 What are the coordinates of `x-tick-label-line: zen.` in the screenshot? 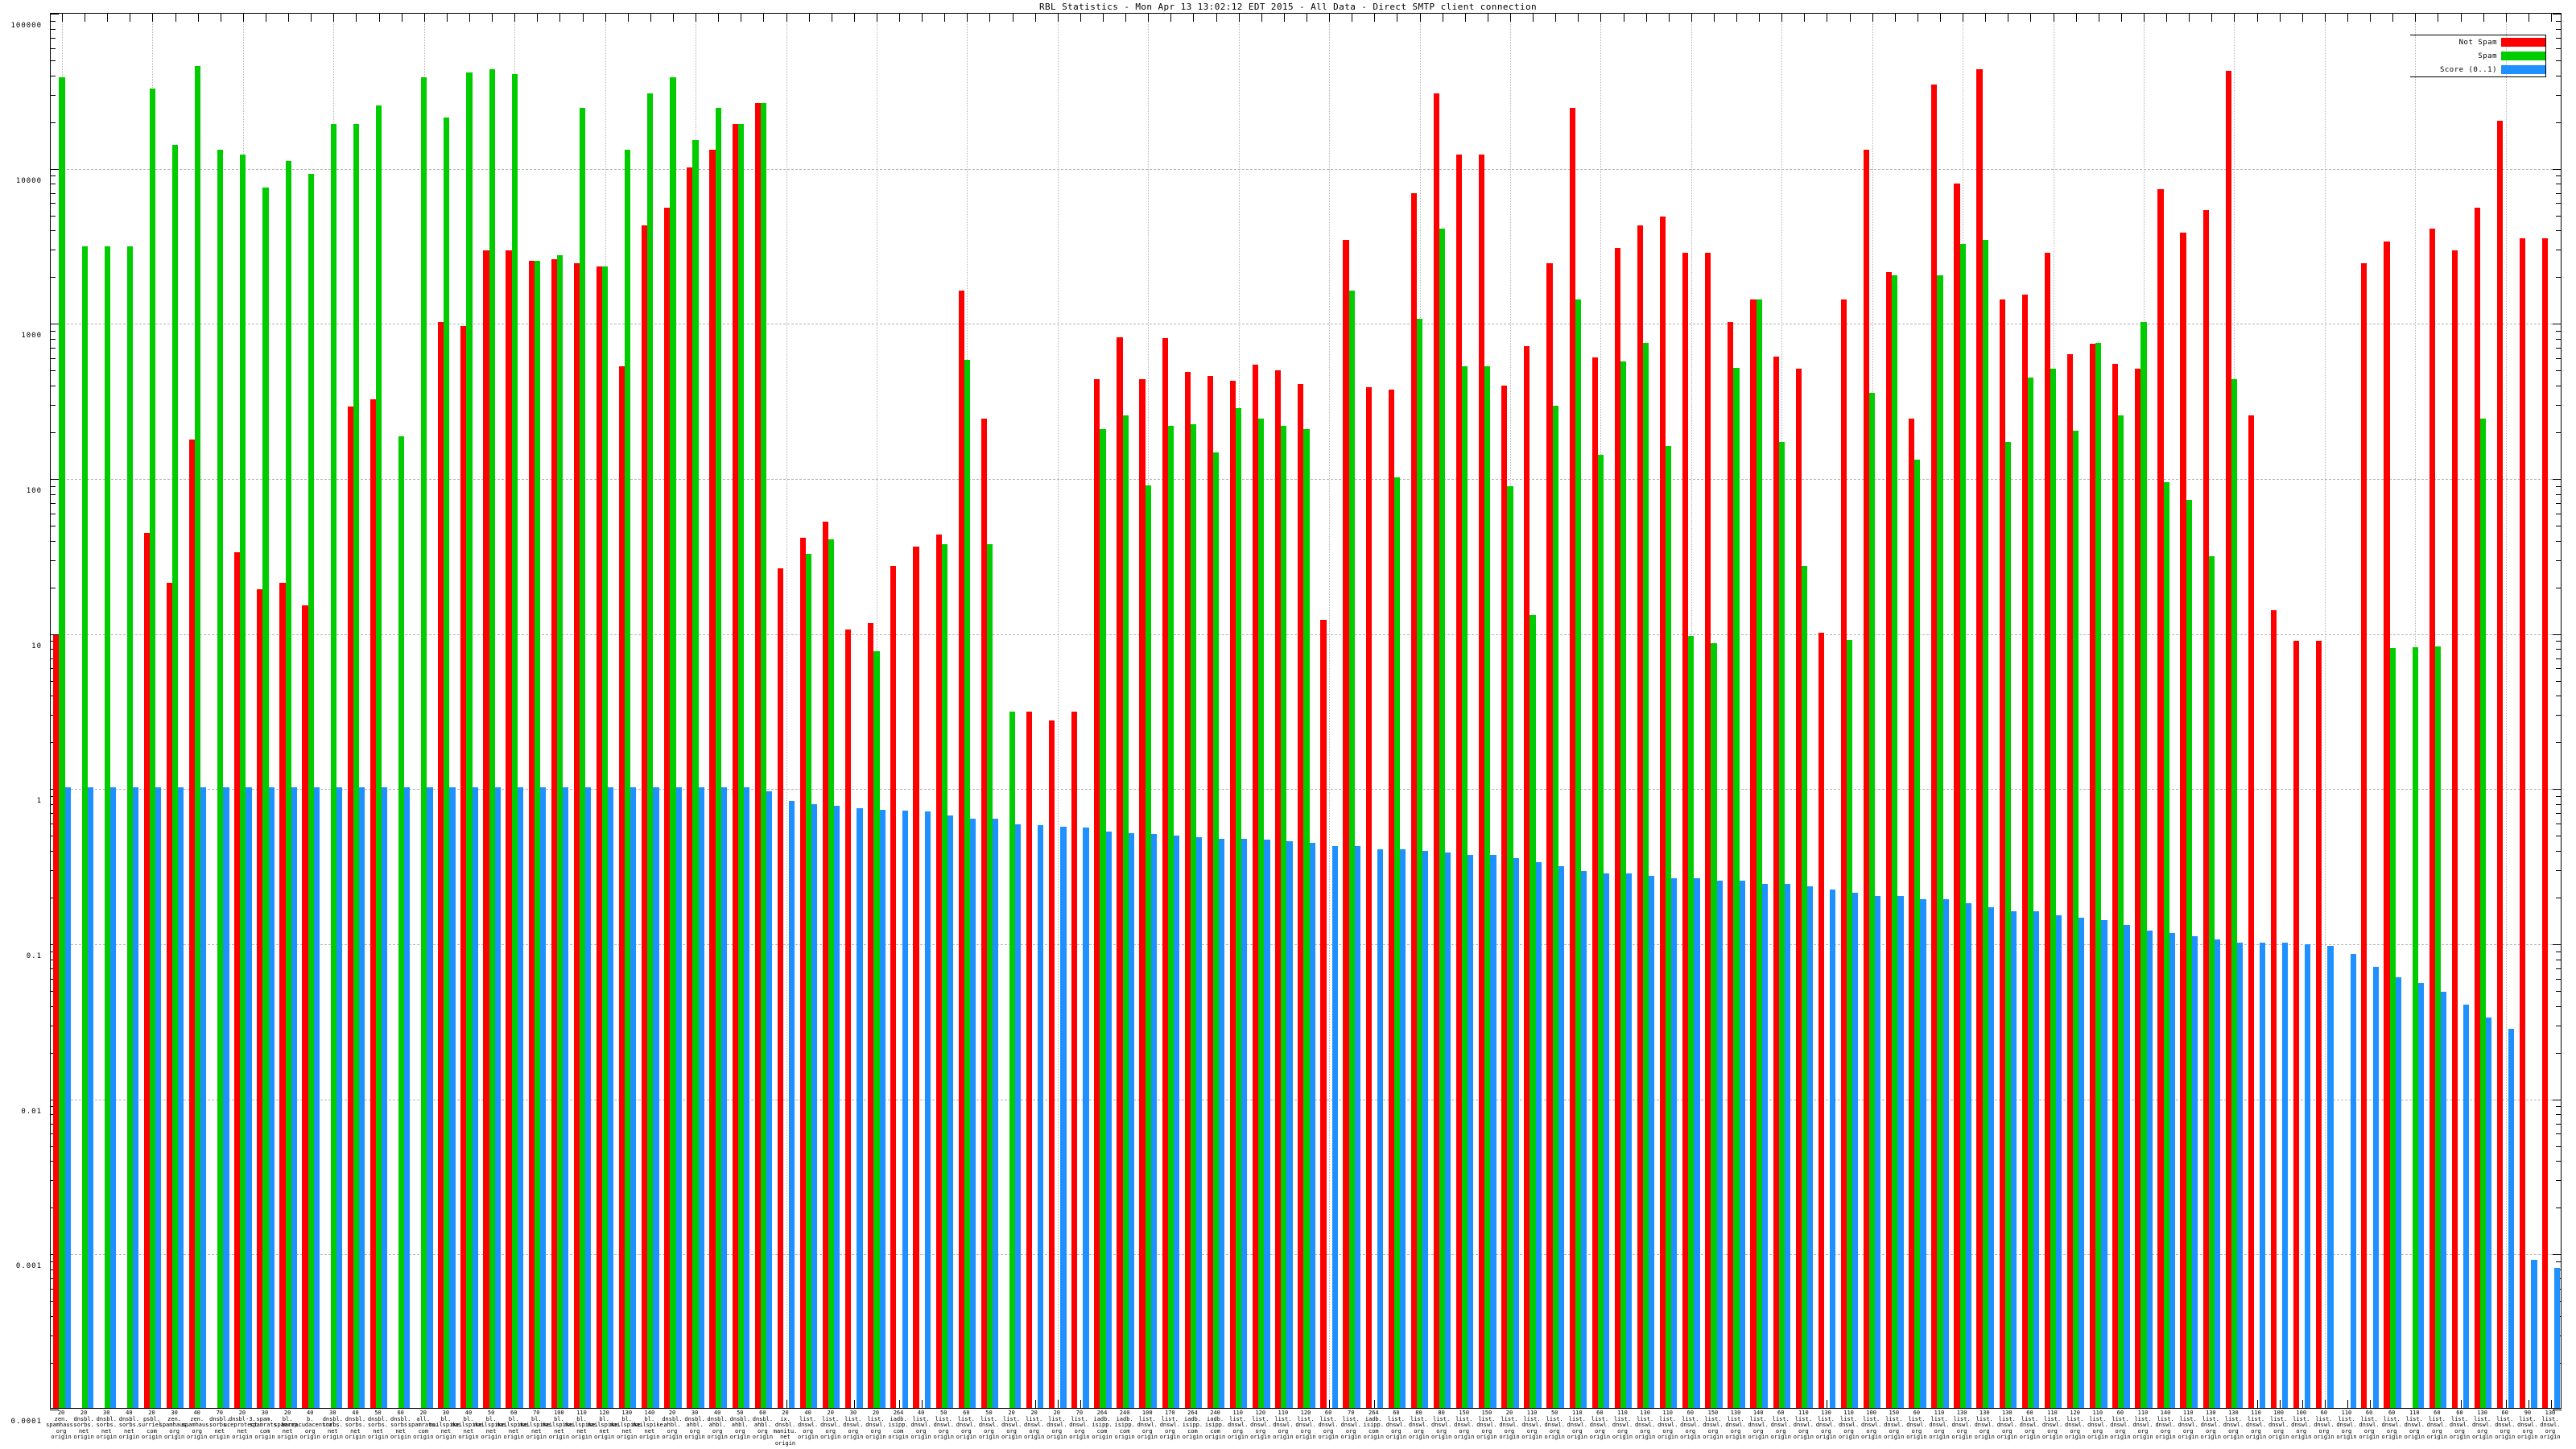 It's located at (61, 1418).